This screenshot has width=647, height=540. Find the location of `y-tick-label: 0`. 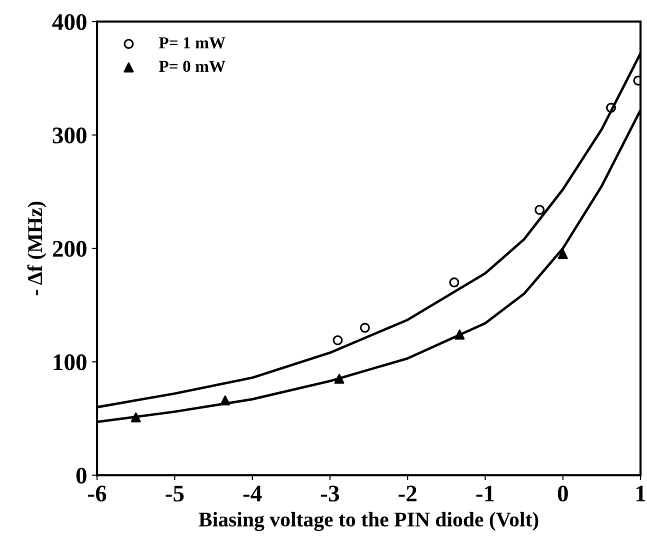

y-tick-label: 0 is located at coordinates (81, 476).